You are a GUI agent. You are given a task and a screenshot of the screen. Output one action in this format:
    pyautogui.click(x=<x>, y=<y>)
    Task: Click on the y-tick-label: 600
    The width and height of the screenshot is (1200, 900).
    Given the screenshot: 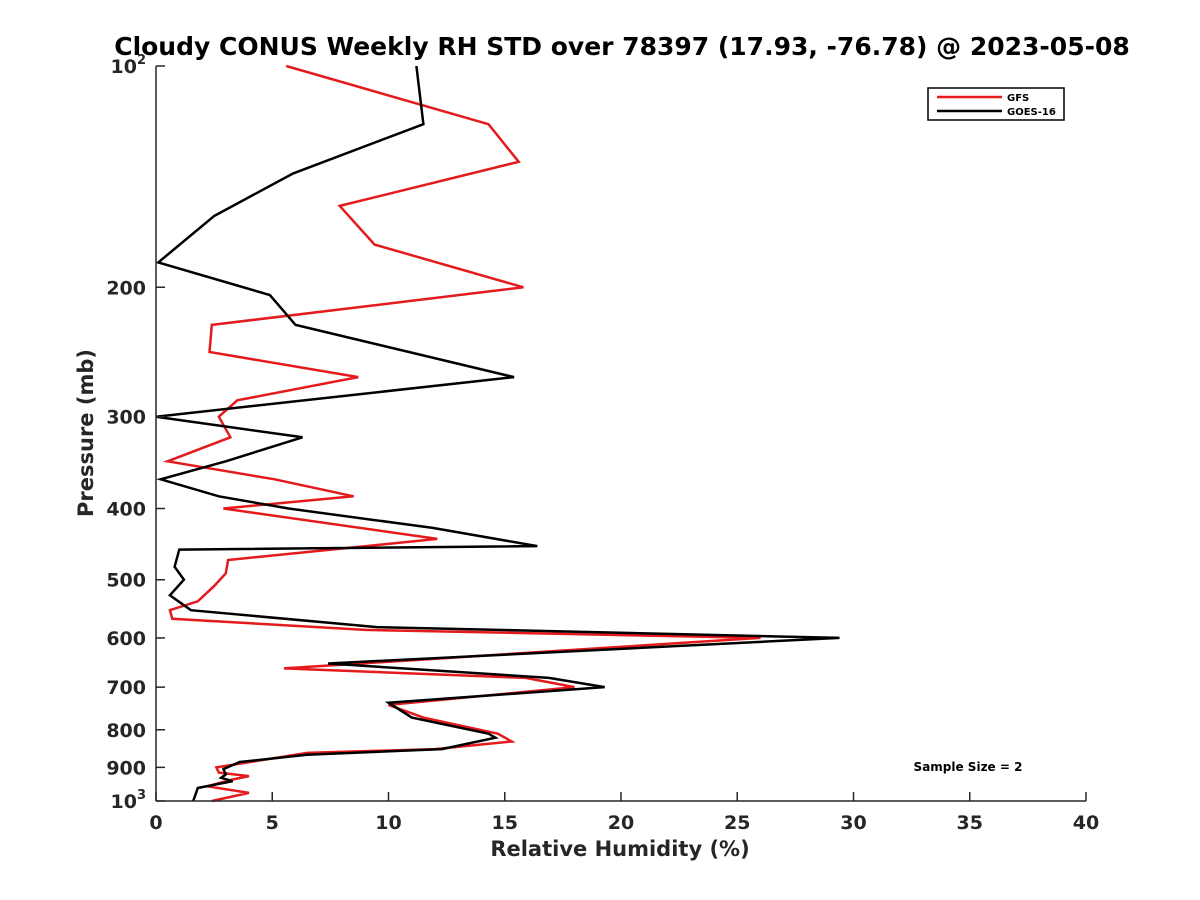 What is the action you would take?
    pyautogui.click(x=126, y=639)
    